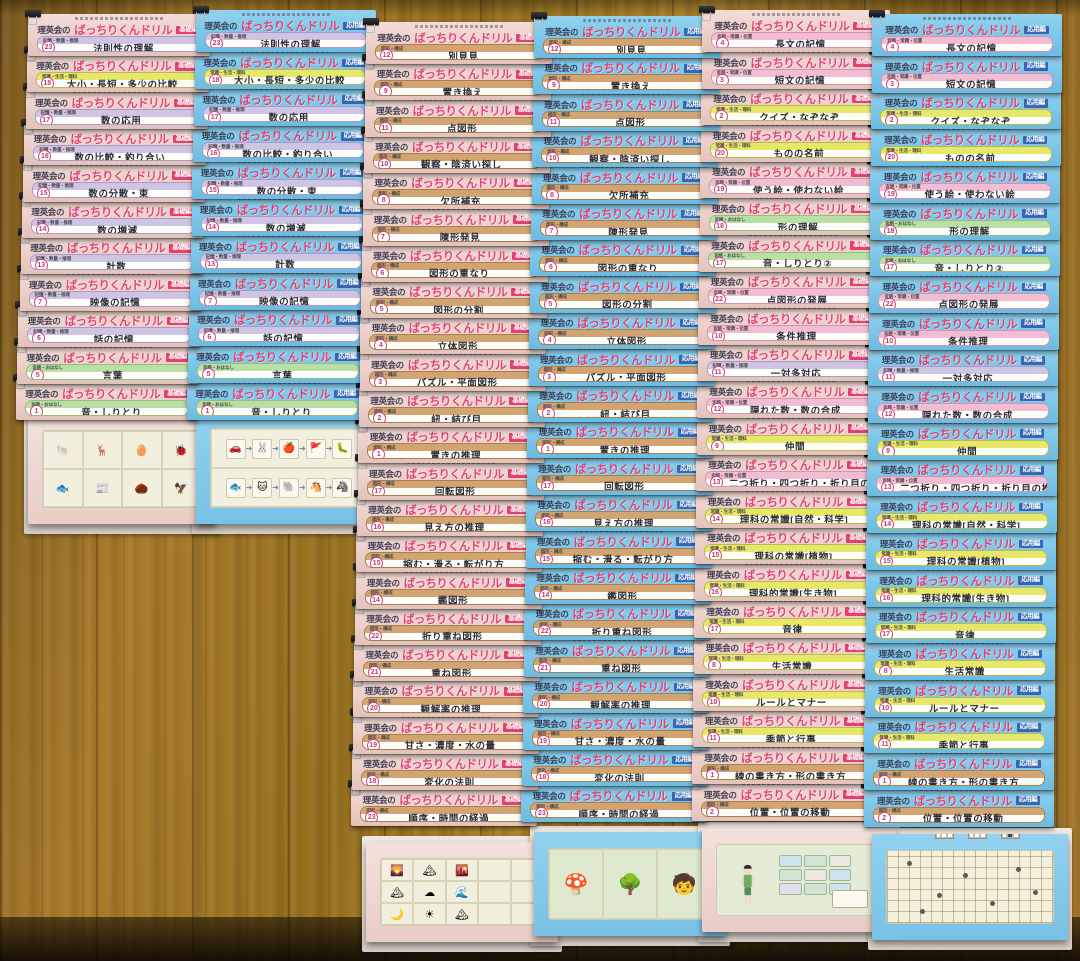 The image size is (1080, 961). Describe the element at coordinates (115, 105) in the screenshot. I see `drill-sheet: 理英会の ばっちりくんドリル 基礎編 記憶・数量・推理 17 数の応用` at that location.